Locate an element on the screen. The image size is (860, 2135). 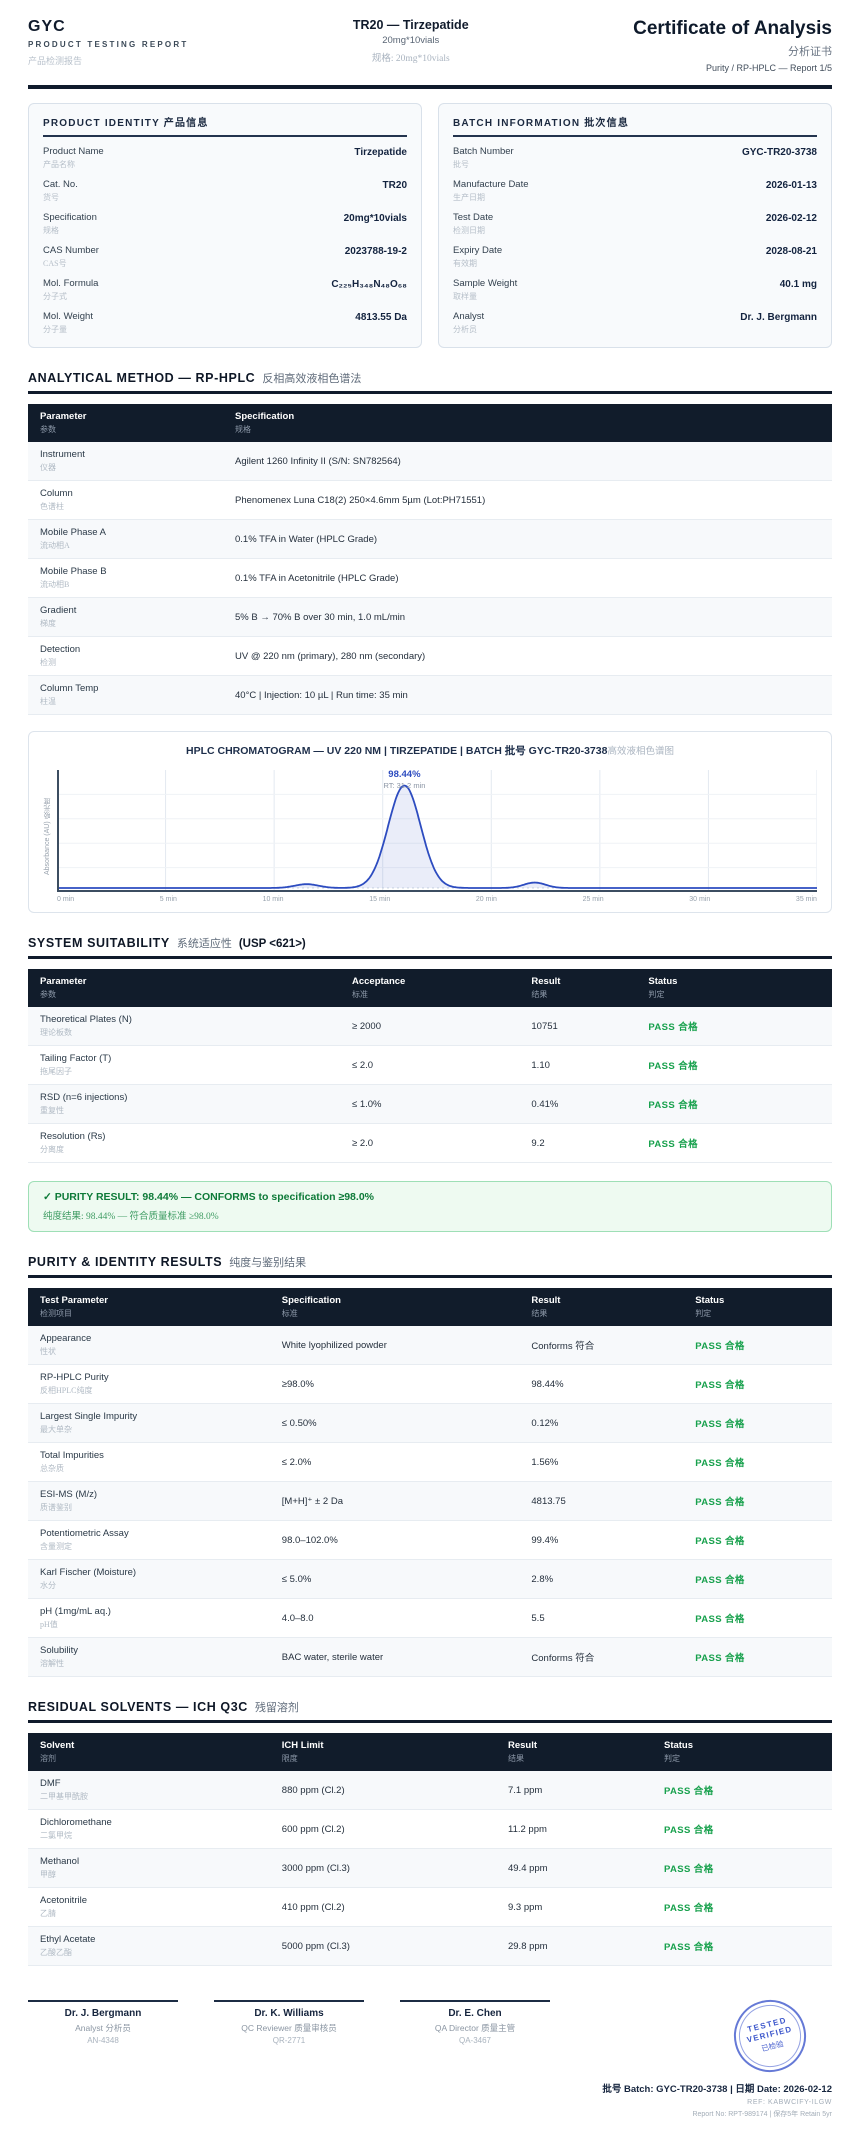
stamp-line3: 已检验 is located at coordinates (772, 2046).